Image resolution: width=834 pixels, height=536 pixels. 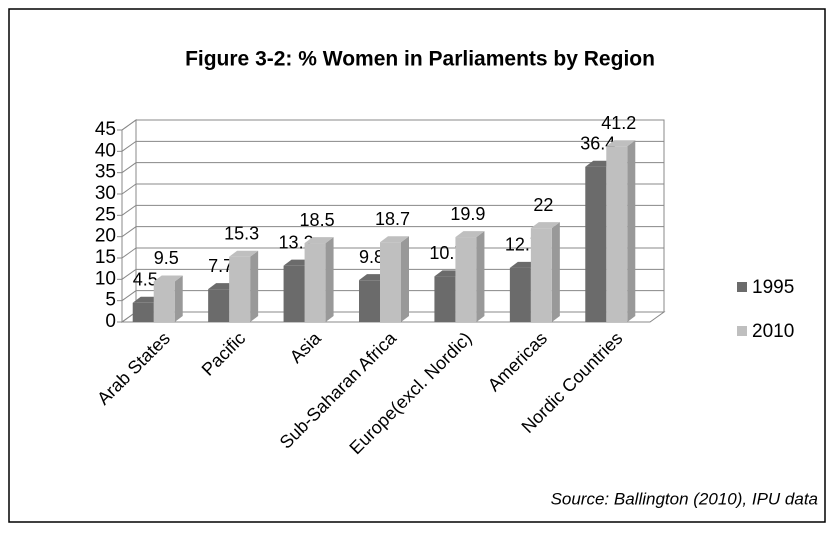 What do you see at coordinates (105, 172) in the screenshot?
I see `y-tick-label: 35` at bounding box center [105, 172].